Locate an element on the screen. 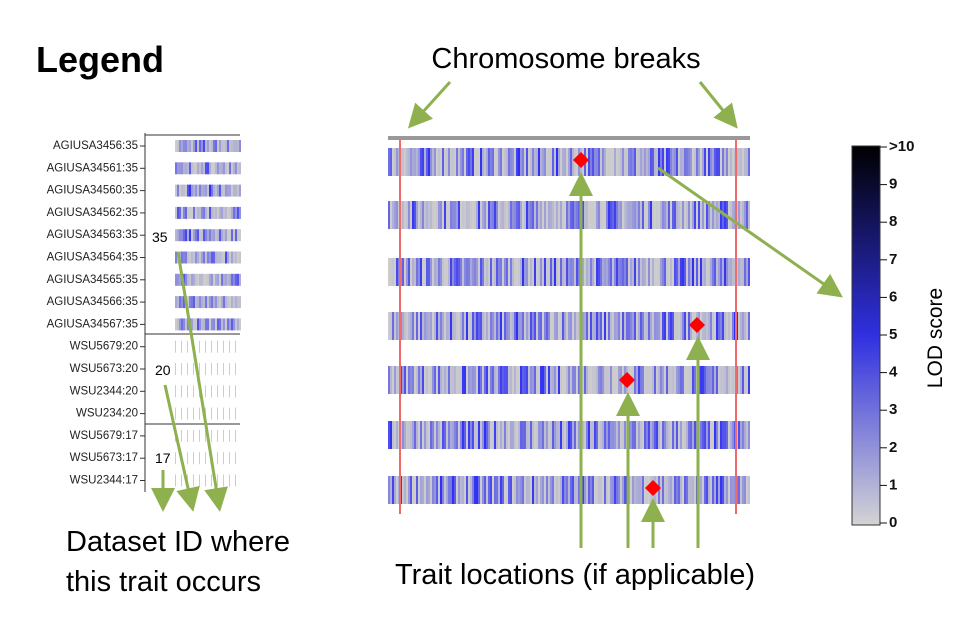 The height and width of the screenshot is (623, 968). row-label: WSU2344:20 is located at coordinates (104, 391).